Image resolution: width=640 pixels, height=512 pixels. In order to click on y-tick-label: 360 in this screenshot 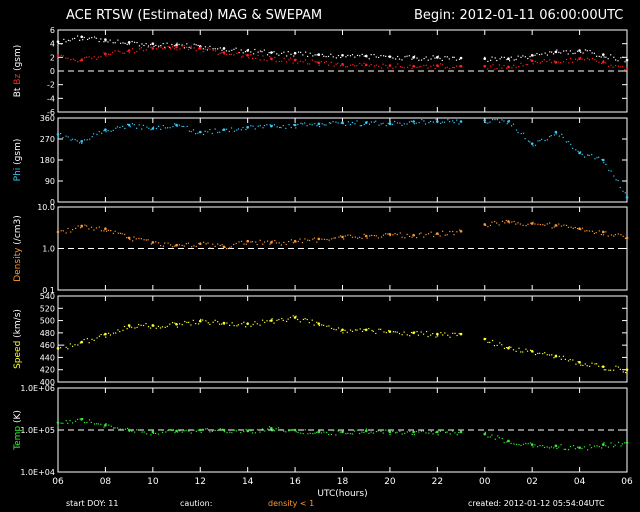, I will do `click(47, 118)`.